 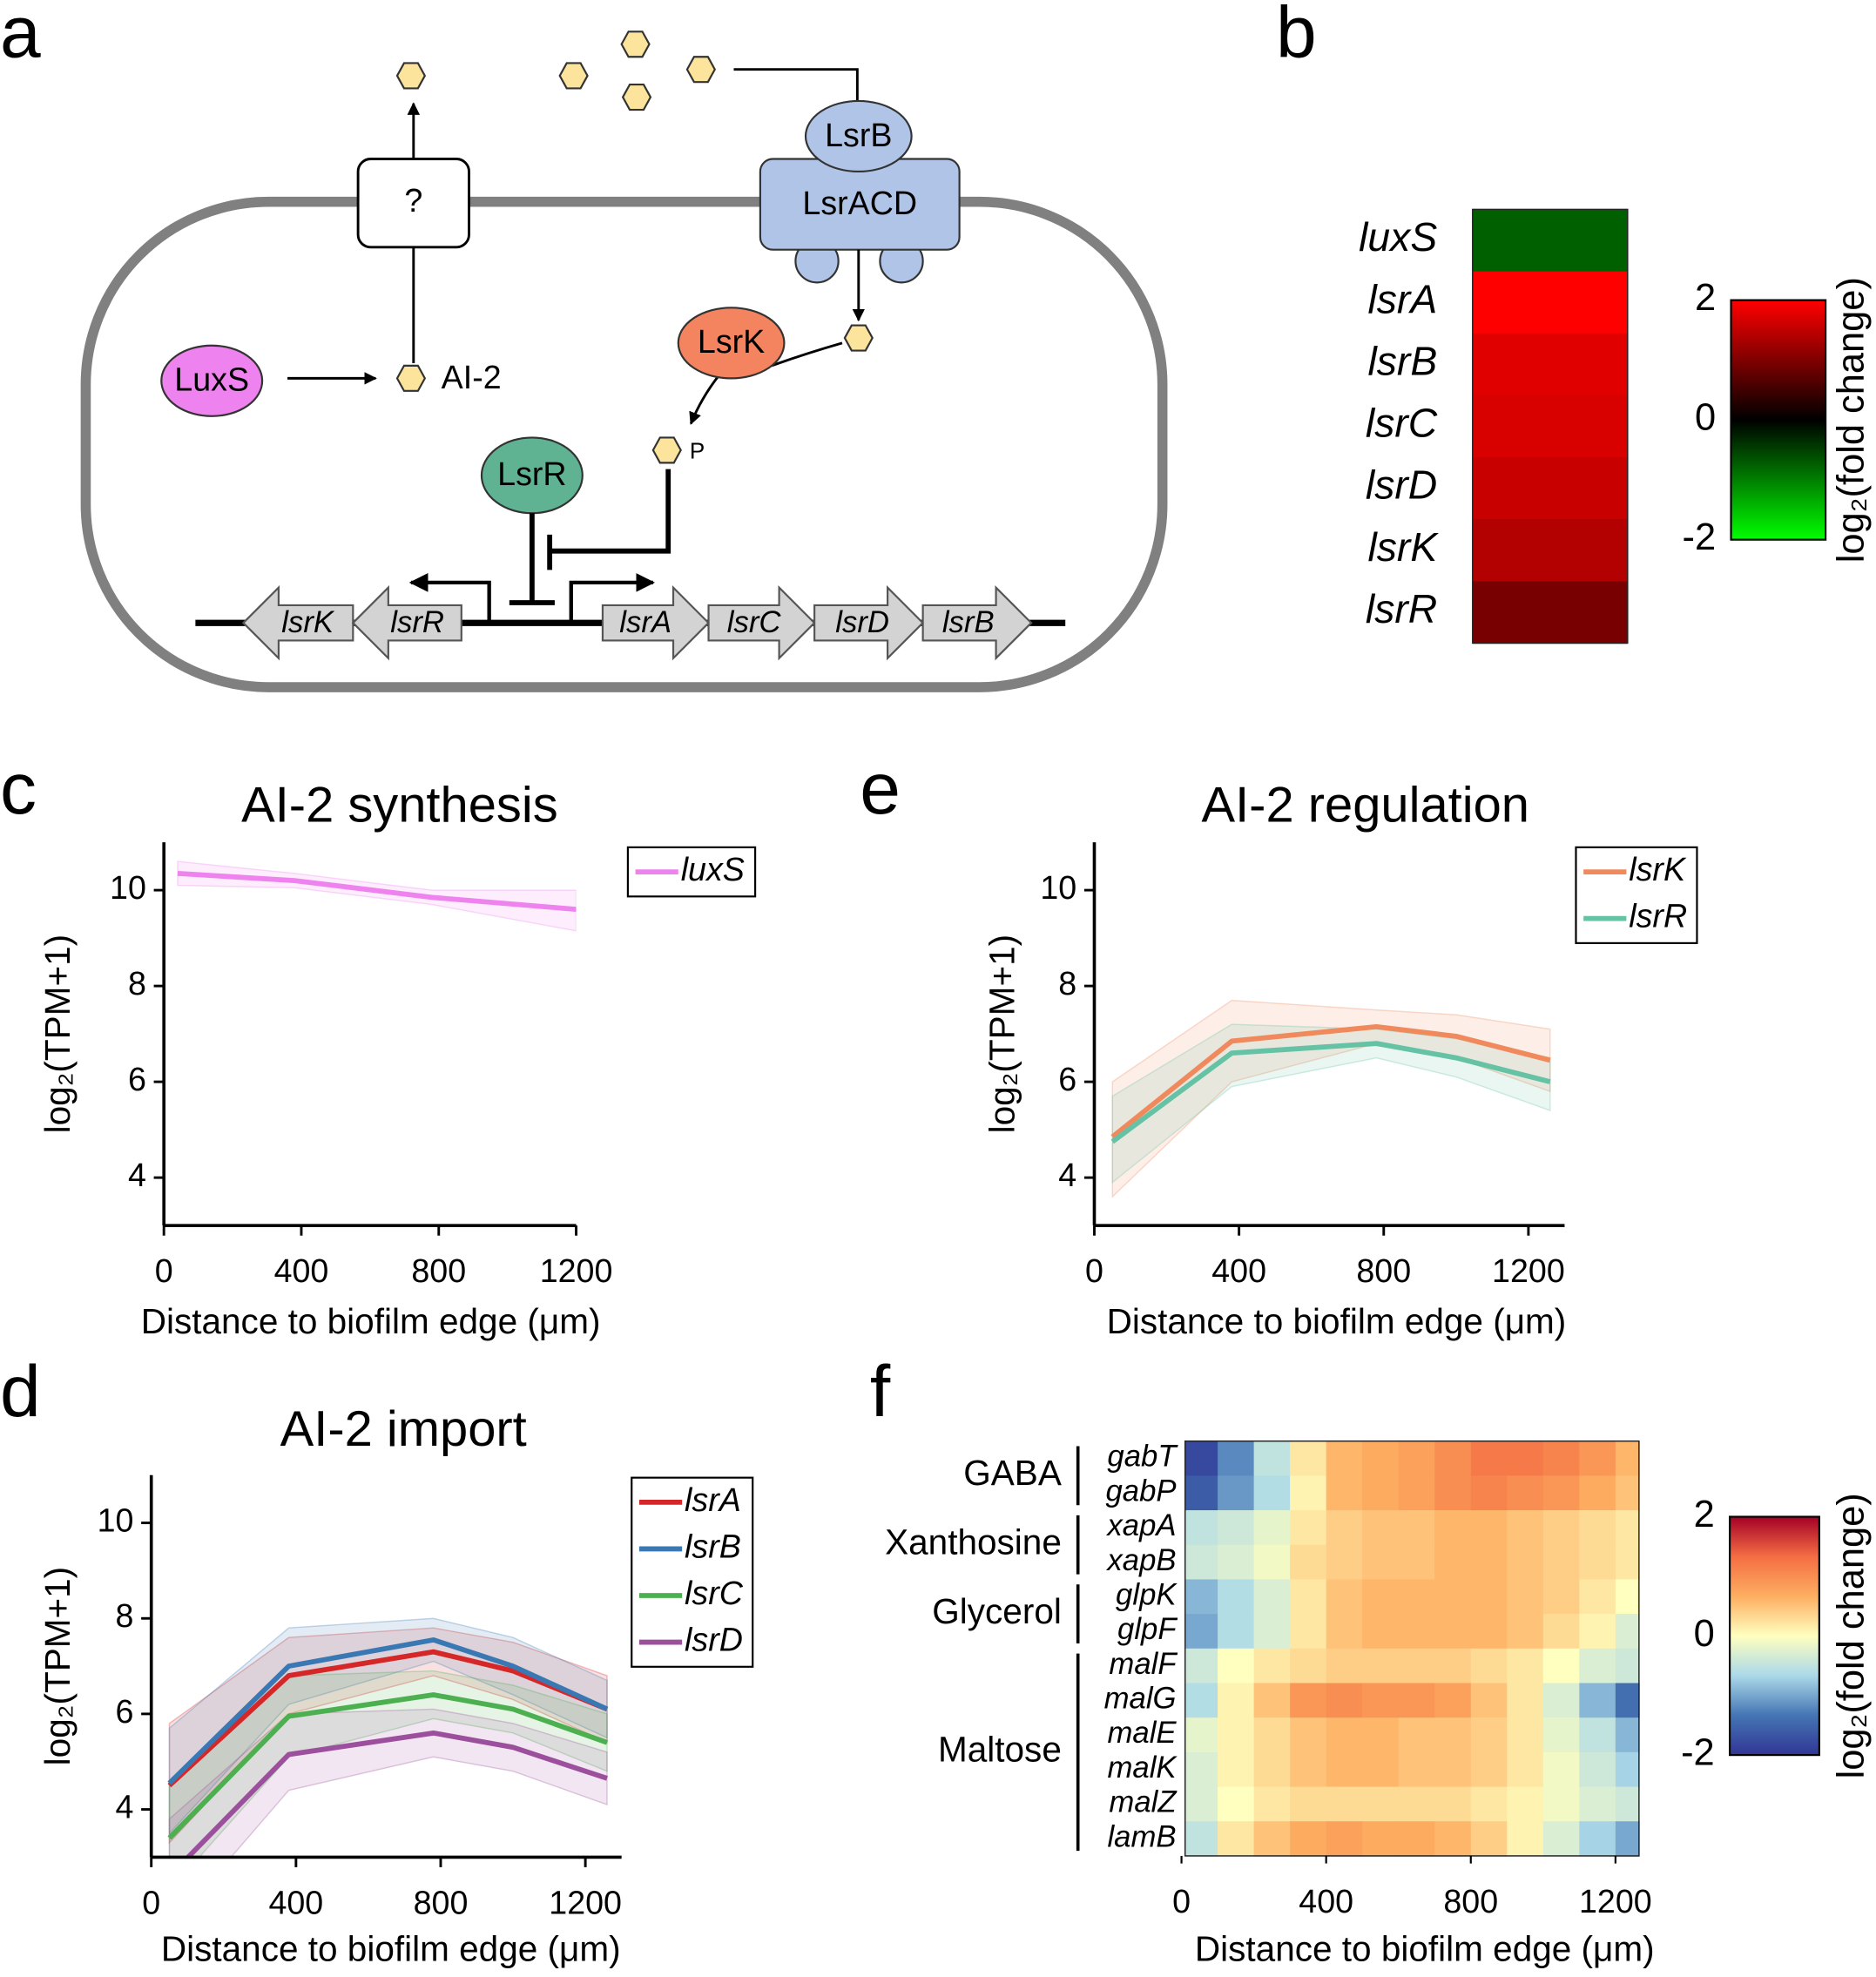 What do you see at coordinates (1067, 983) in the screenshot?
I see `y-tick-label: 8` at bounding box center [1067, 983].